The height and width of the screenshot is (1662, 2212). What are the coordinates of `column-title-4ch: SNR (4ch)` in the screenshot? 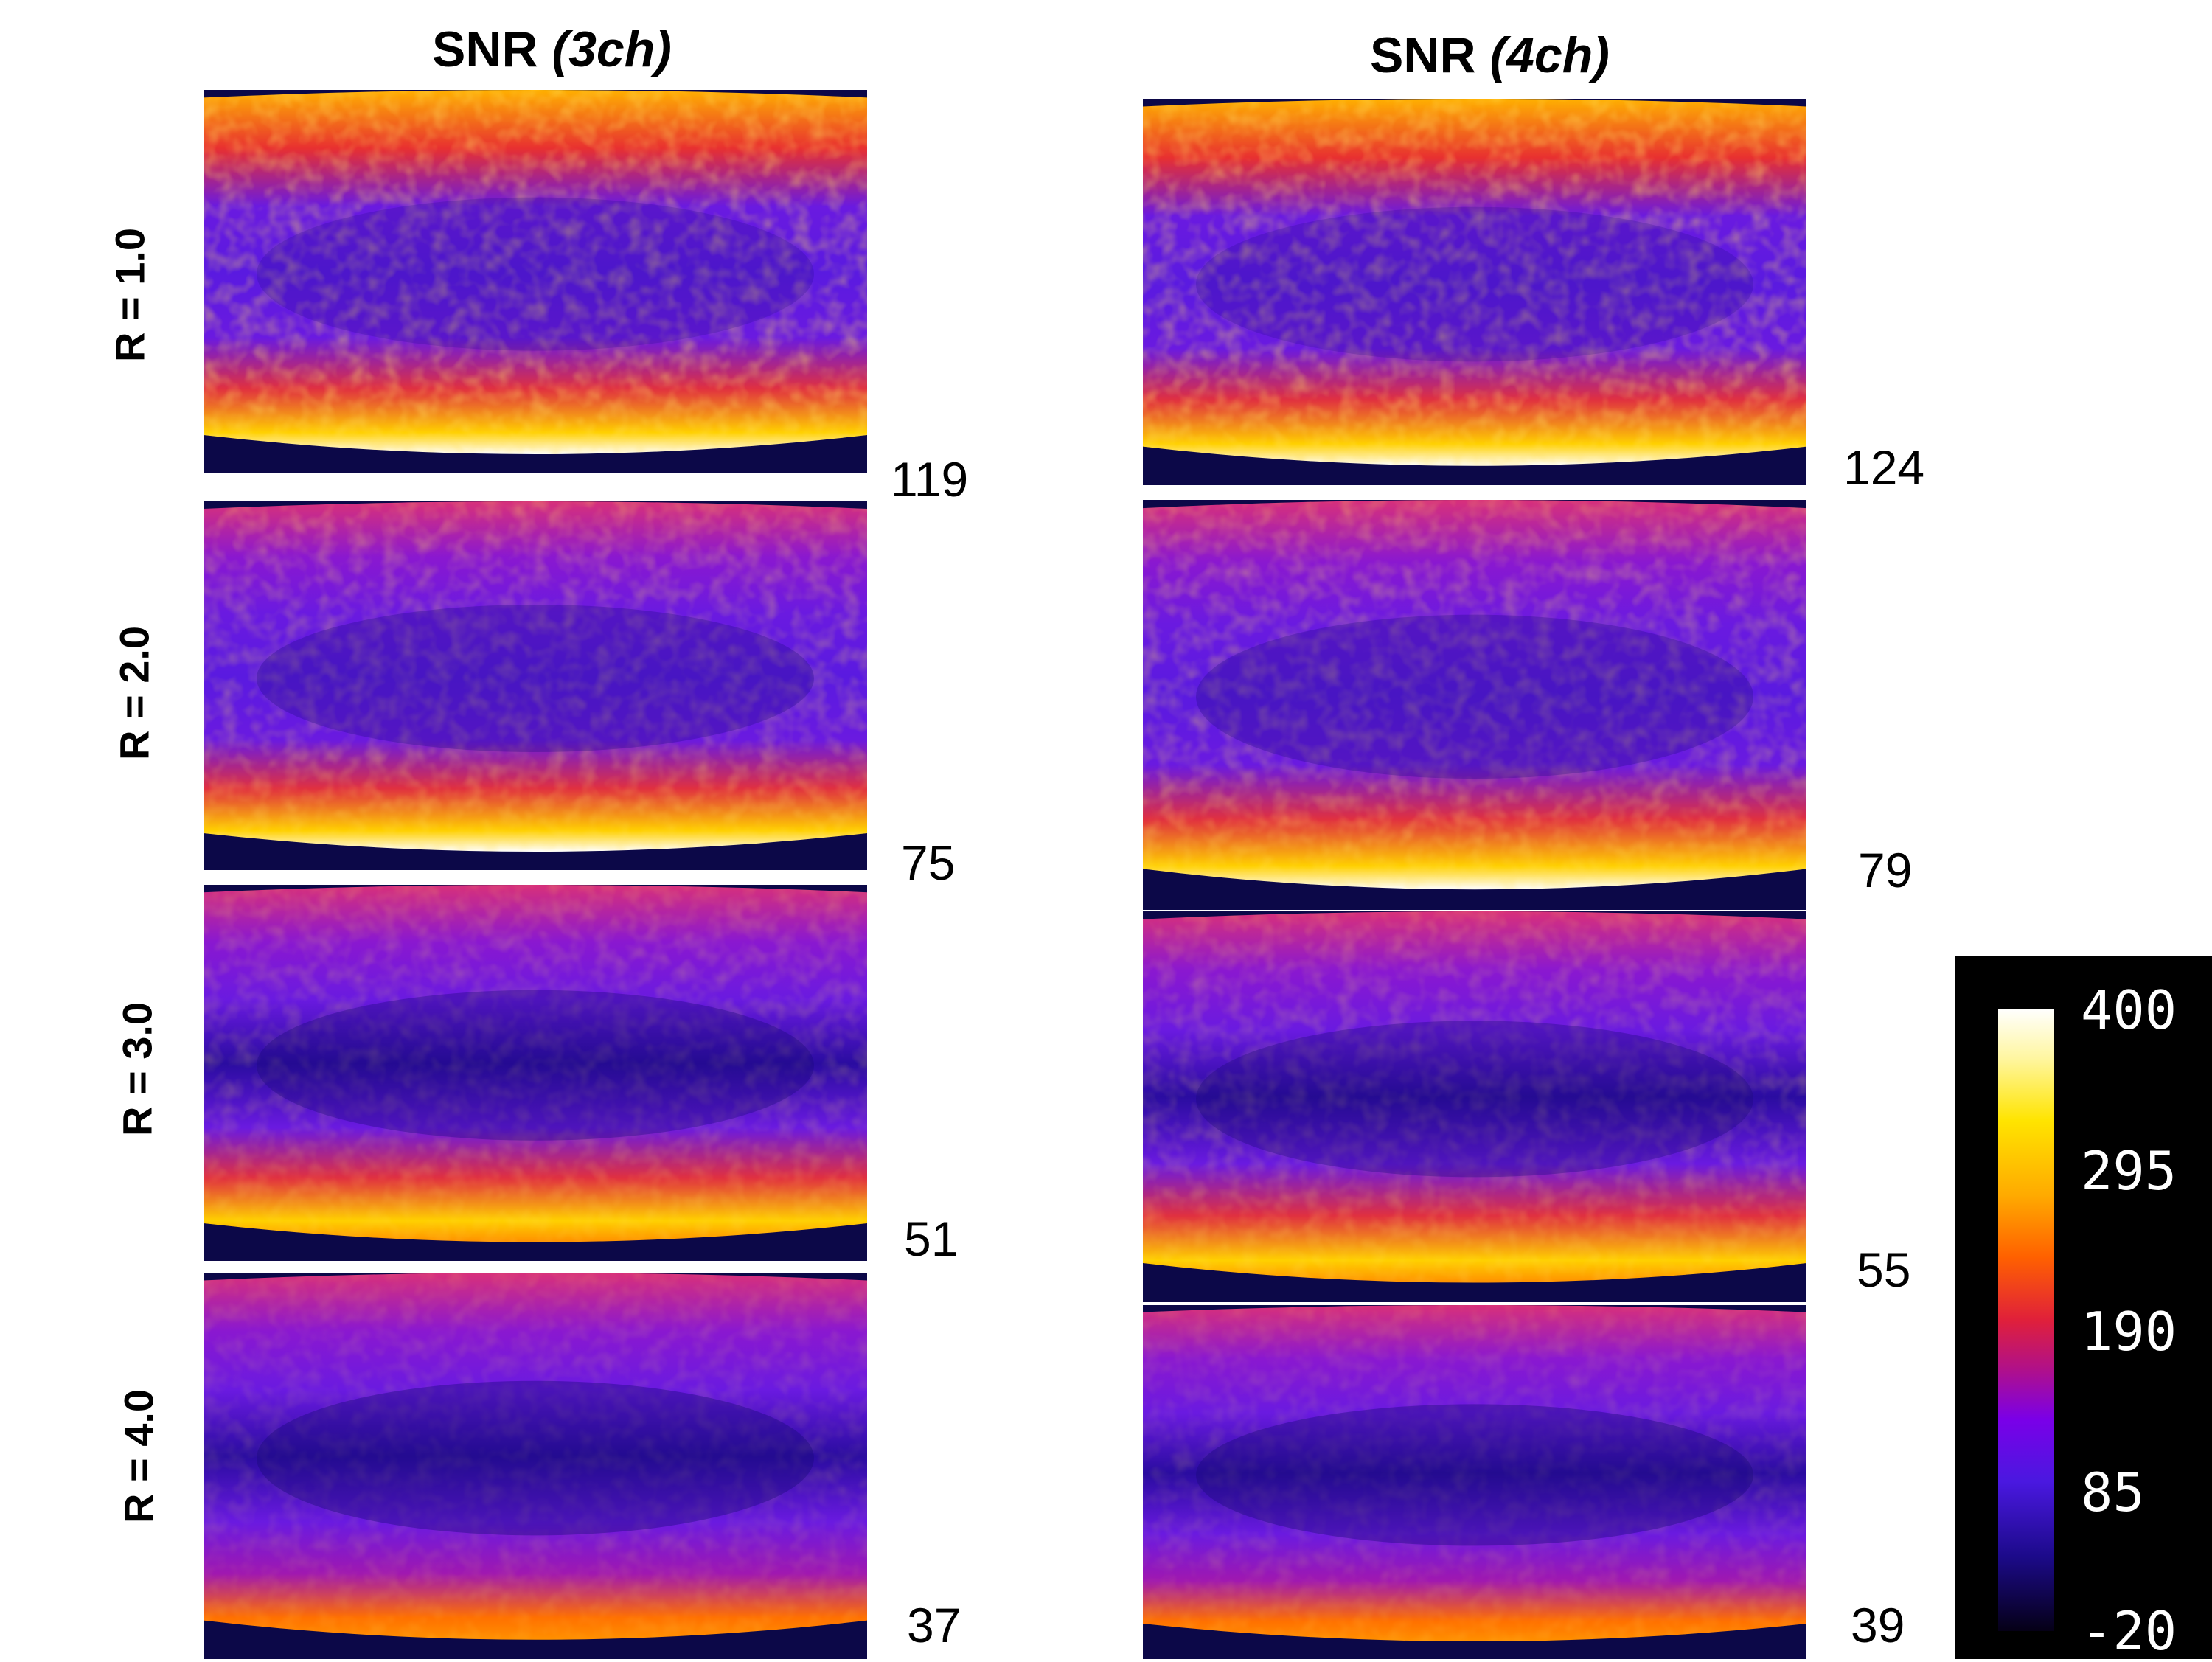 It's located at (1490, 56).